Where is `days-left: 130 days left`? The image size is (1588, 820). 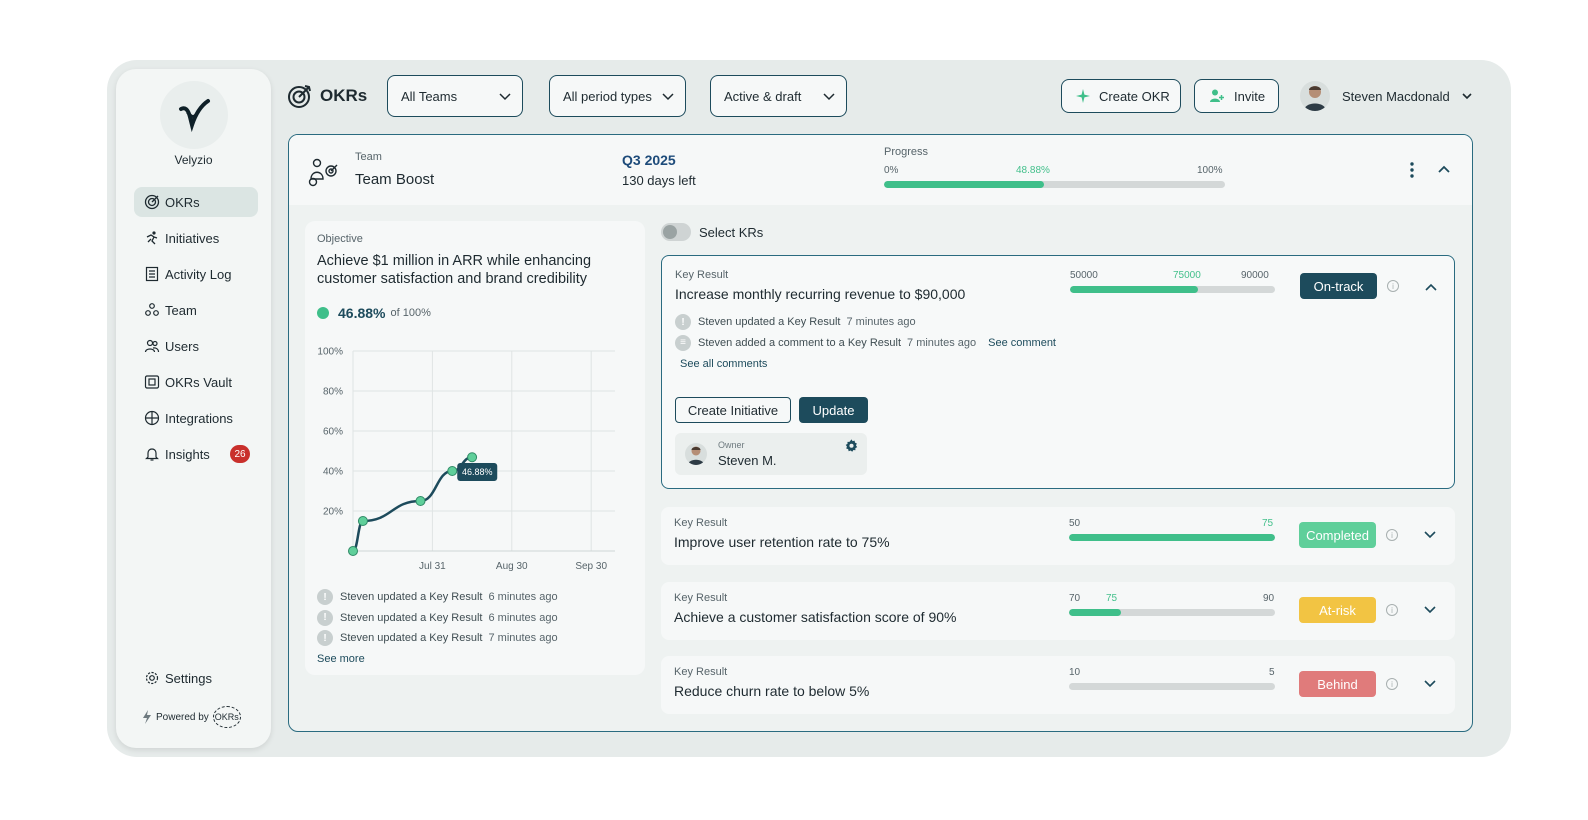
days-left: 130 days left is located at coordinates (659, 180).